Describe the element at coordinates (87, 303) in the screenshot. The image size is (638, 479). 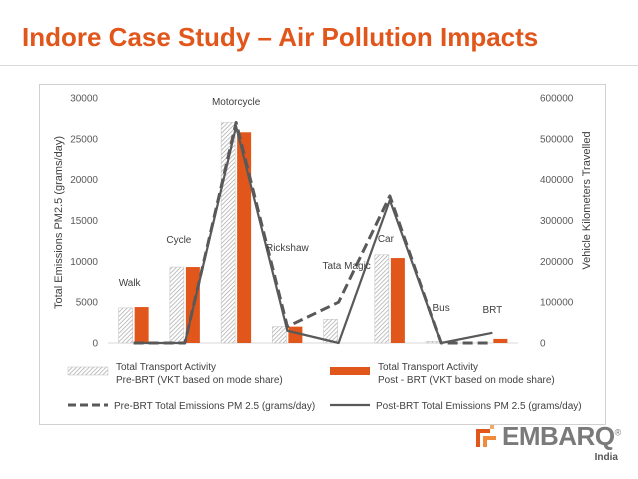
I see `left-axis-tick-label: 5000` at that location.